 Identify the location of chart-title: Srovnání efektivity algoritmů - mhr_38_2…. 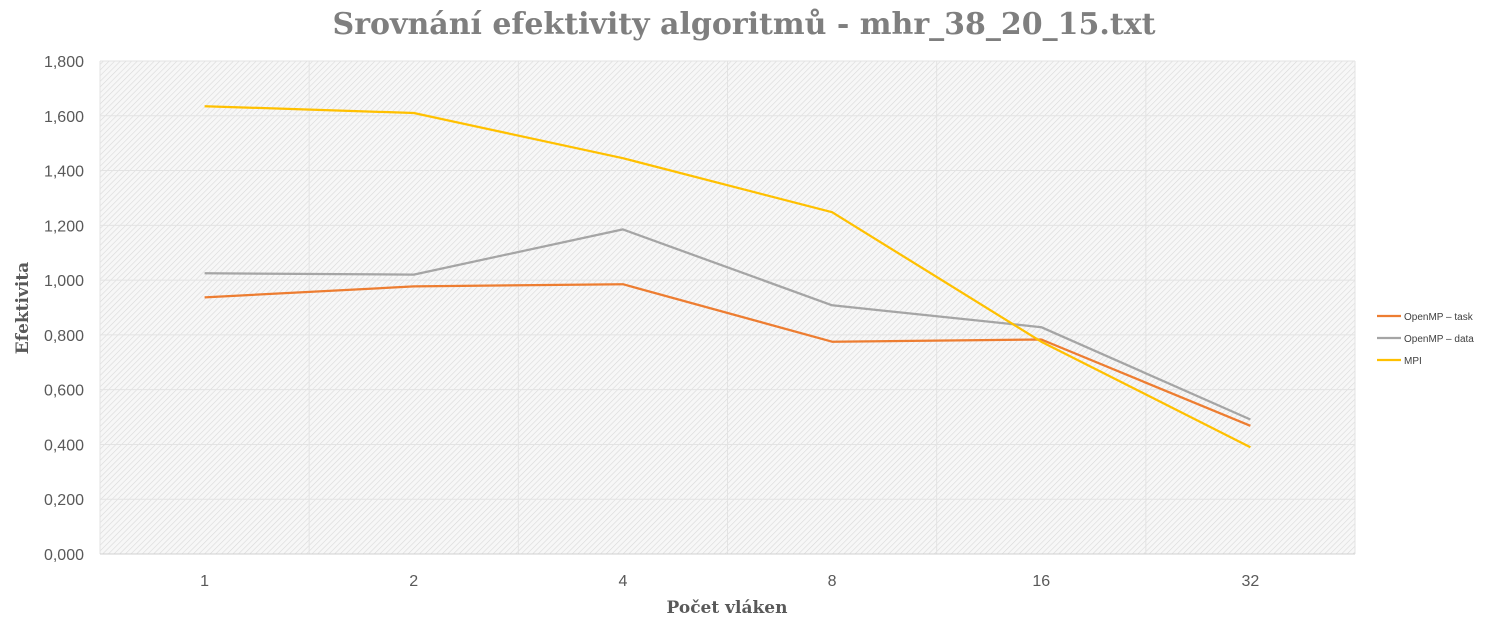
(744, 24).